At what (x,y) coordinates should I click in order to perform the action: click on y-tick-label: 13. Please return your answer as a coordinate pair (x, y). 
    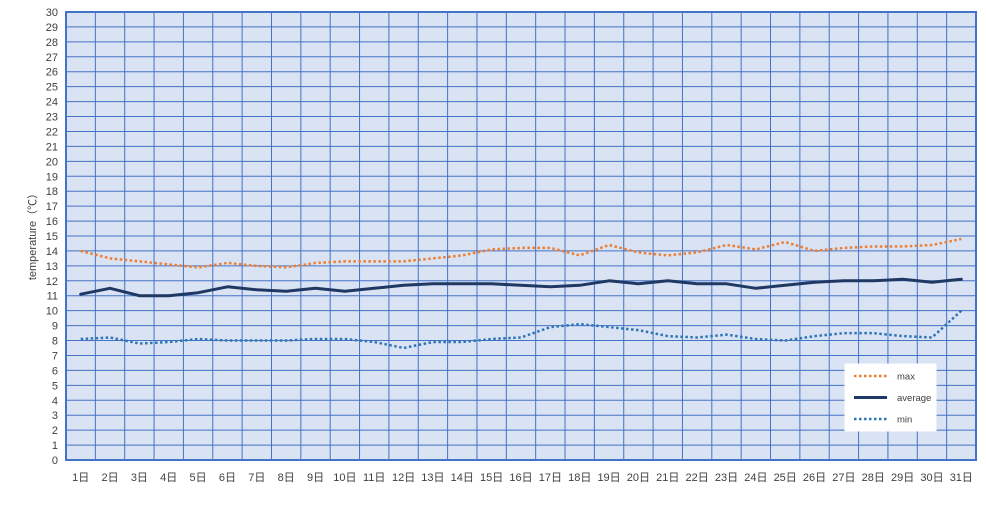
    Looking at the image, I should click on (52, 267).